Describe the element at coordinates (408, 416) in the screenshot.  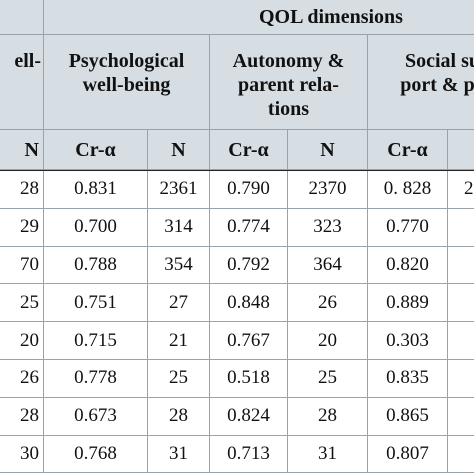
I see `table-cell: 0.865` at that location.